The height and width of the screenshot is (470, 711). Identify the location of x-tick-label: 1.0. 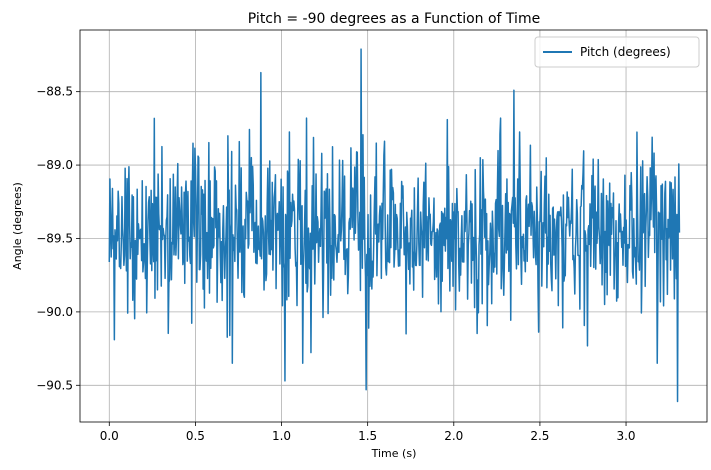
(281, 436).